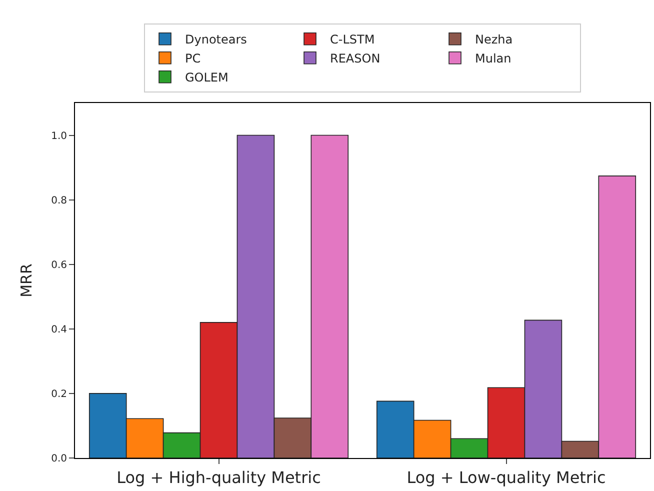 This screenshot has height=491, width=654. Describe the element at coordinates (355, 59) in the screenshot. I see `legend-label: REASON` at that location.